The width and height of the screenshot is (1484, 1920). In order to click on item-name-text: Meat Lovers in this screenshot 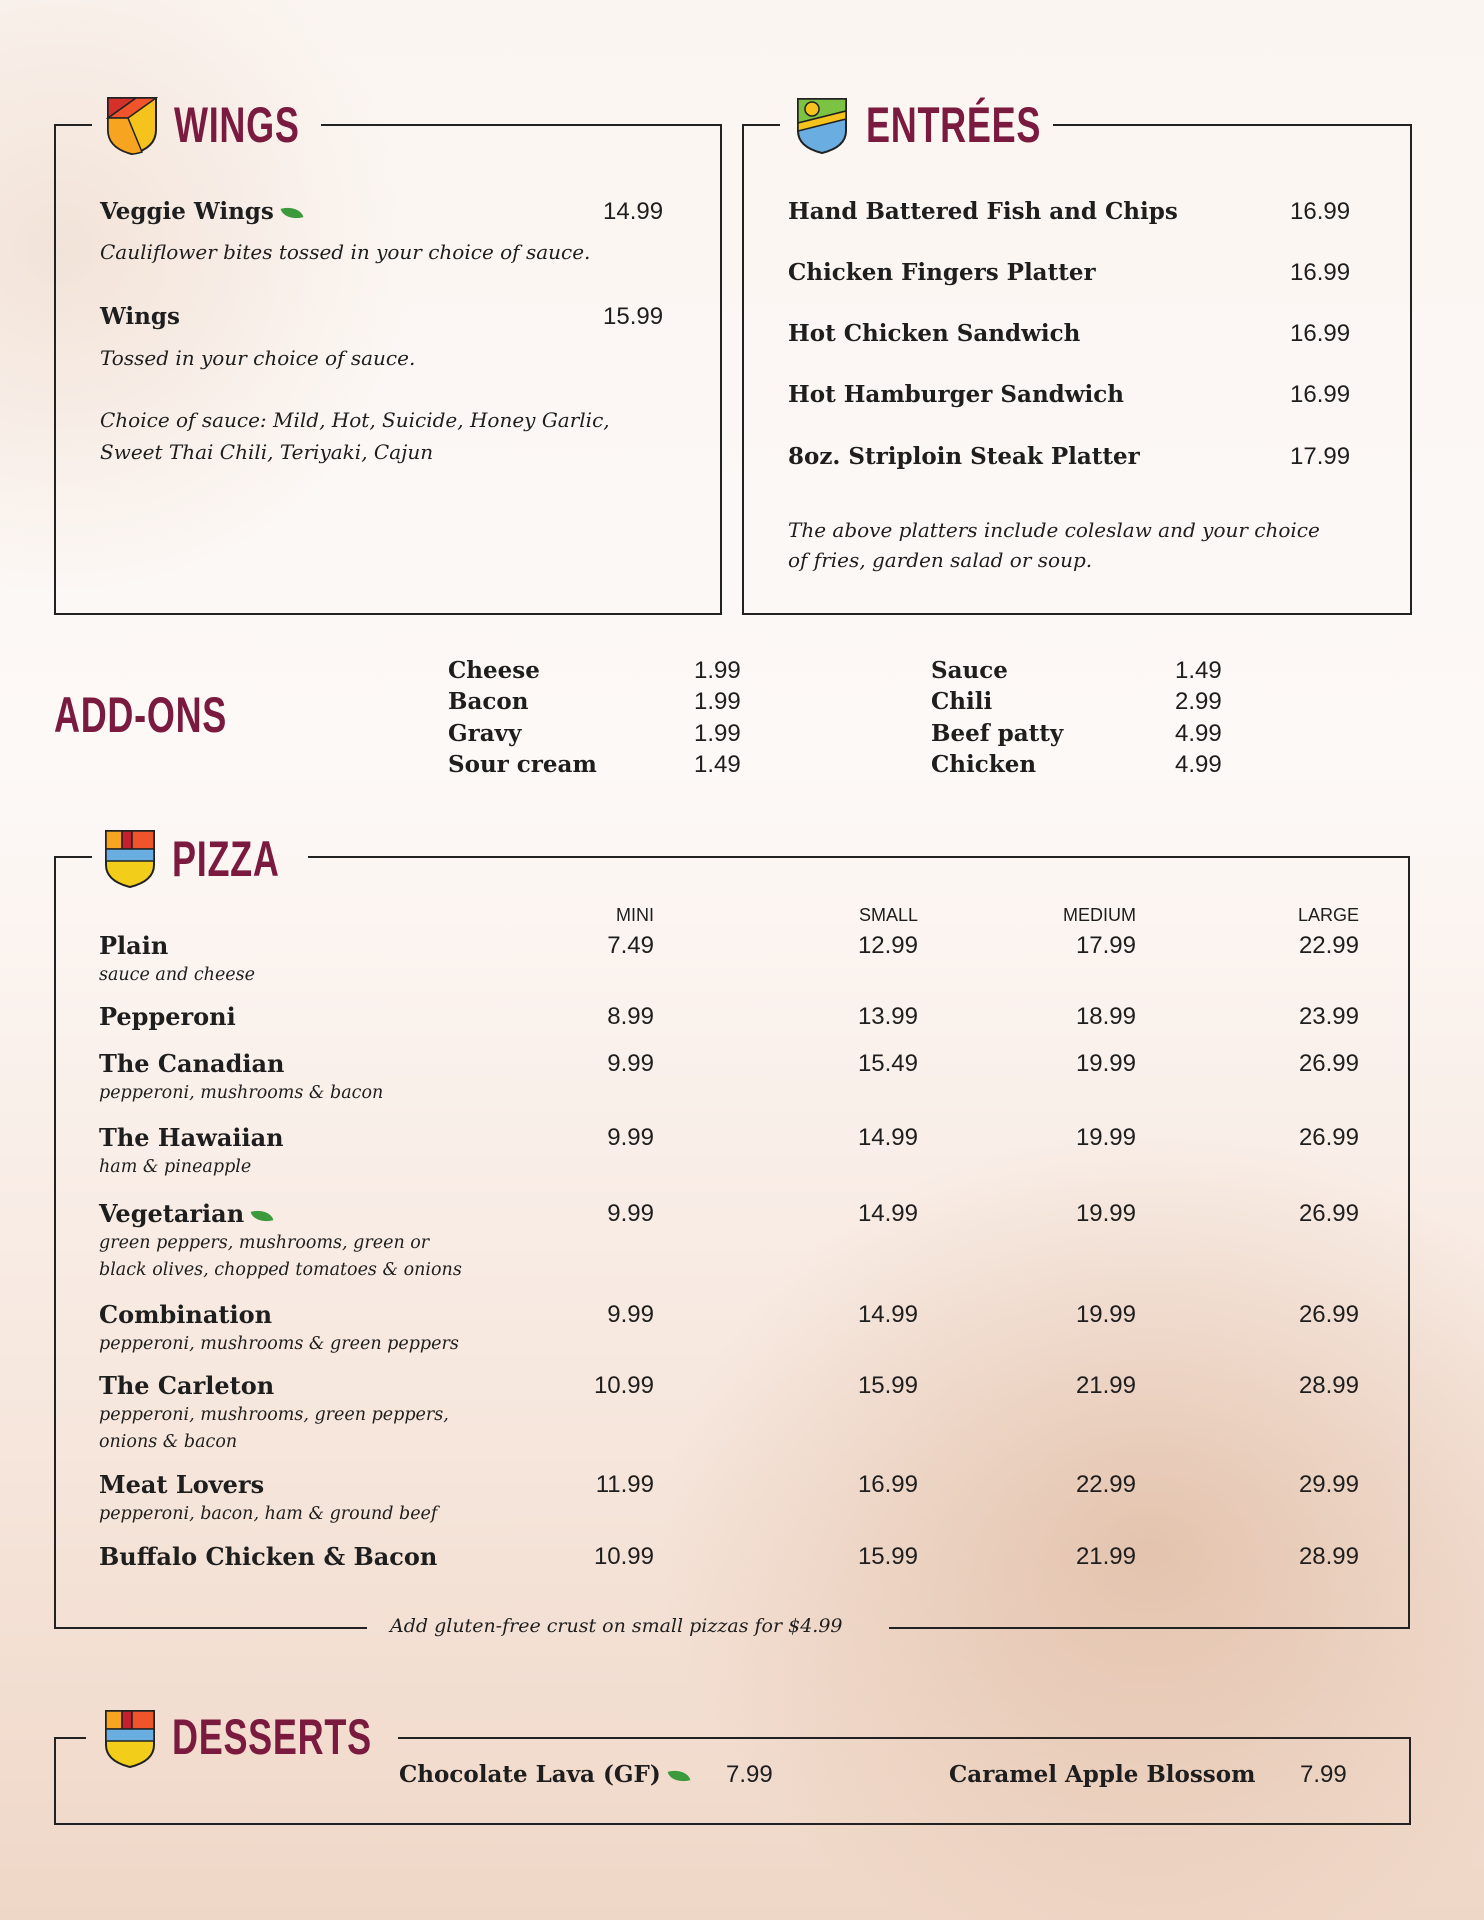, I will do `click(182, 1484)`.